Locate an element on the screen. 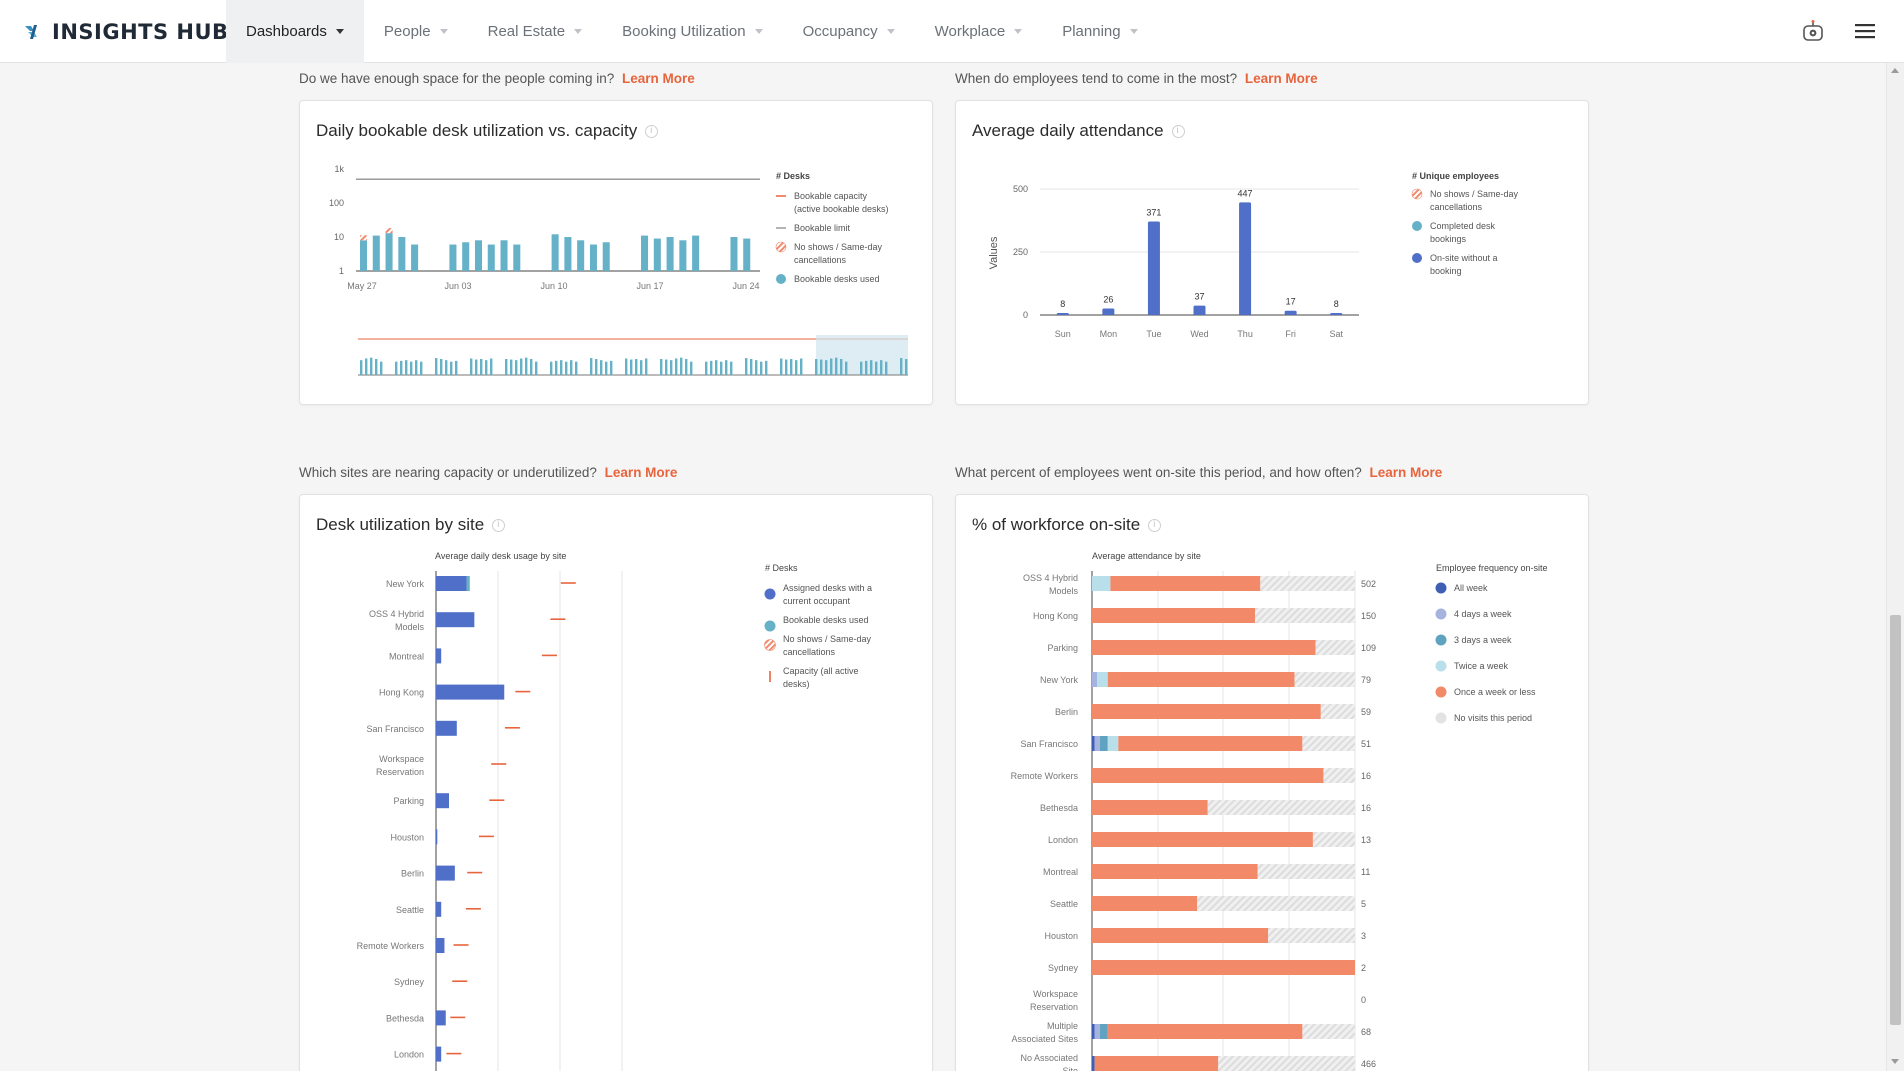 The height and width of the screenshot is (1071, 1904). nav-item-booking-utilization: Booking Utilization is located at coordinates (692, 31).